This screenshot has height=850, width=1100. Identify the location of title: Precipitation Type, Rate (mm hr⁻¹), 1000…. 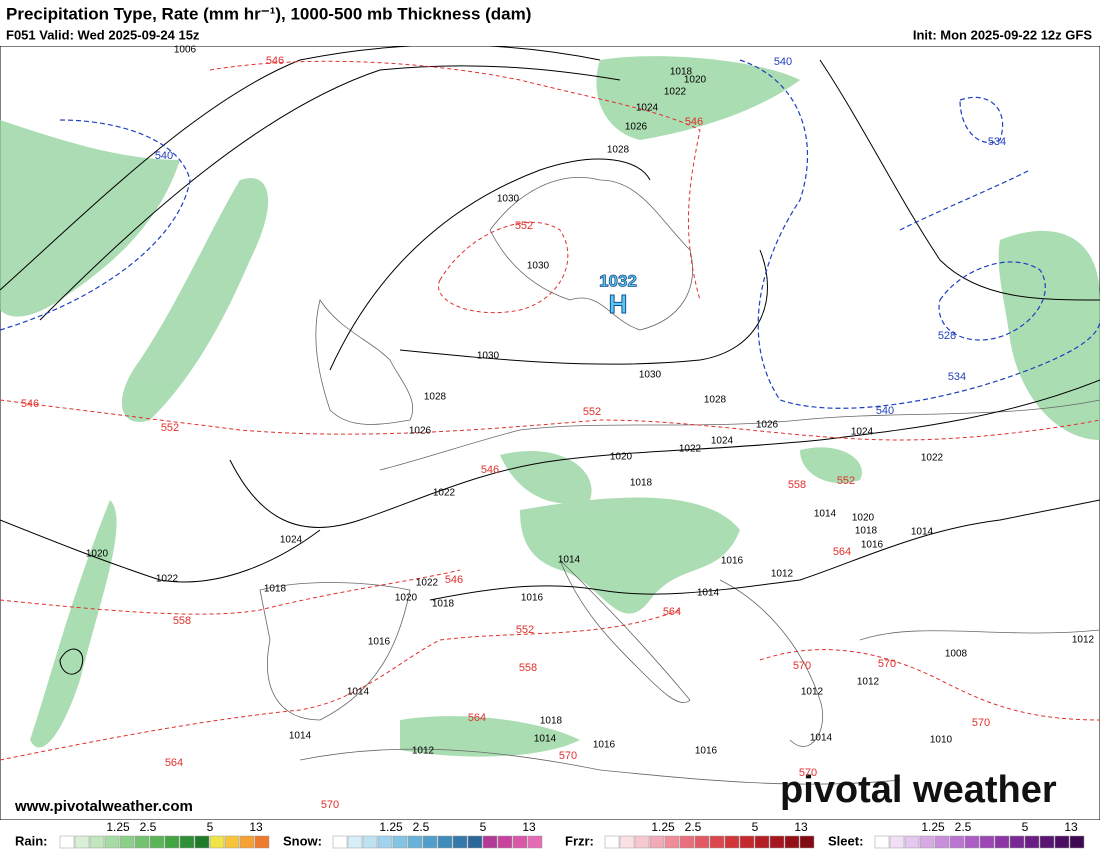
(268, 13).